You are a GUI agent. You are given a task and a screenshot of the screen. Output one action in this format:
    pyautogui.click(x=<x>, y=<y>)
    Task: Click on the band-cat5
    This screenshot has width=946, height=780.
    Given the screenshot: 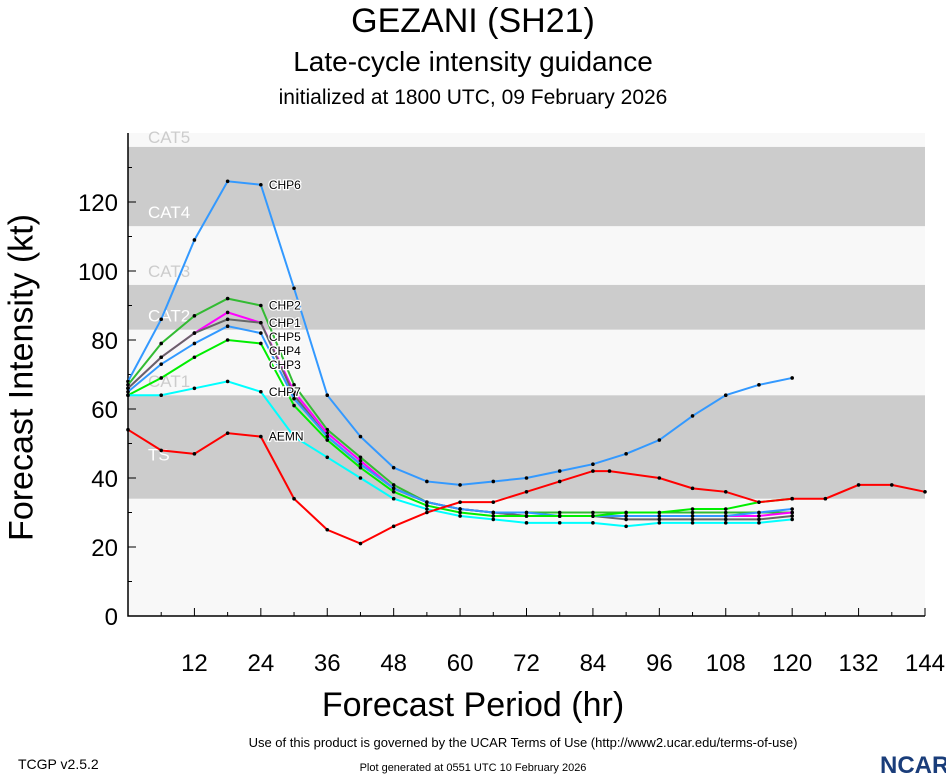 What is the action you would take?
    pyautogui.click(x=526, y=140)
    